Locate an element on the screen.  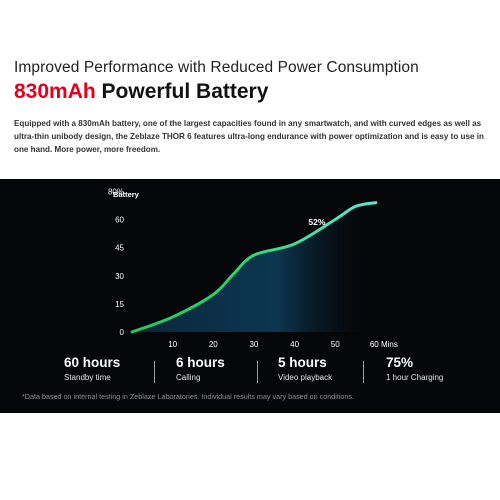
y-tick-label: 0 is located at coordinates (122, 332).